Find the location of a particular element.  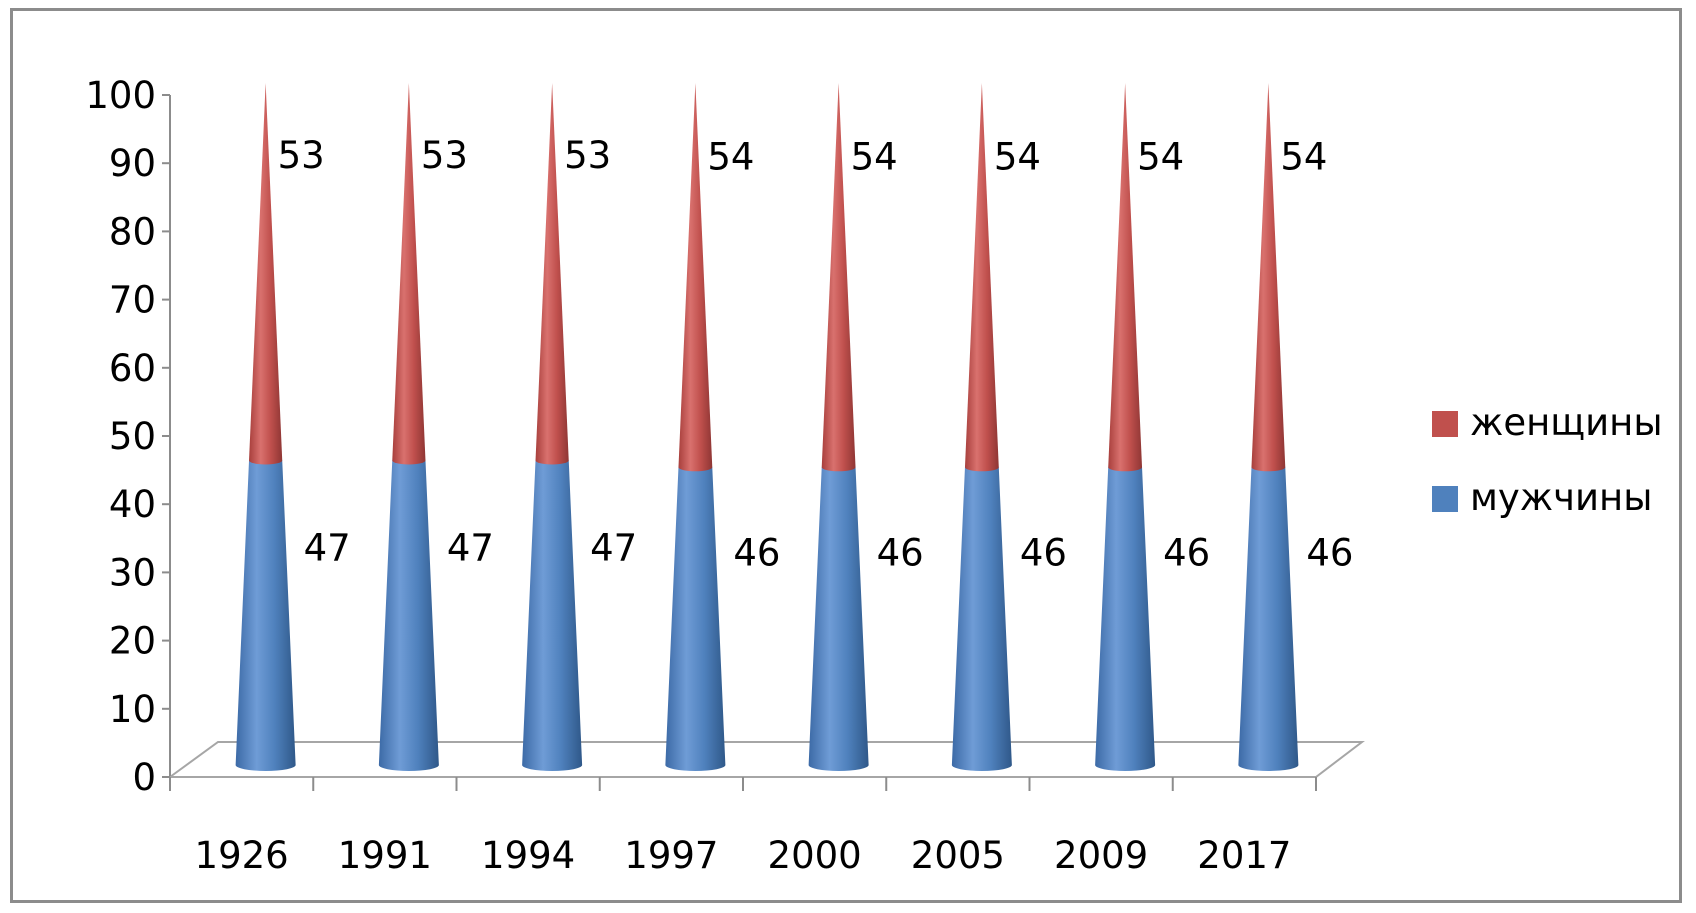

legend: женщины мужчины is located at coordinates (1547, 460).